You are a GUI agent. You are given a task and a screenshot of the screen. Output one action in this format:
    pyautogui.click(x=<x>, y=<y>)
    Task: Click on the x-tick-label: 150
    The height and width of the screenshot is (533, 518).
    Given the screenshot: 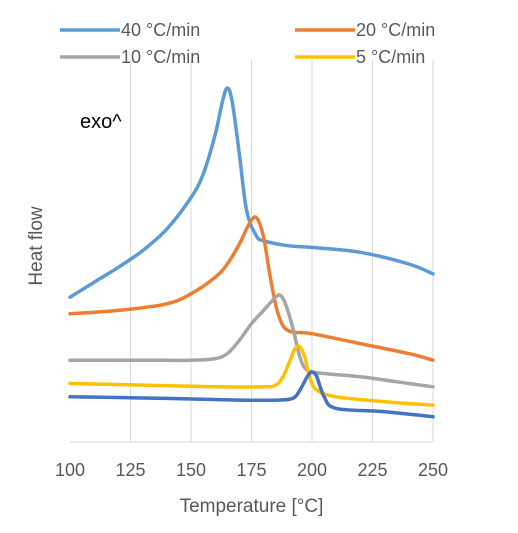 What is the action you would take?
    pyautogui.click(x=191, y=470)
    